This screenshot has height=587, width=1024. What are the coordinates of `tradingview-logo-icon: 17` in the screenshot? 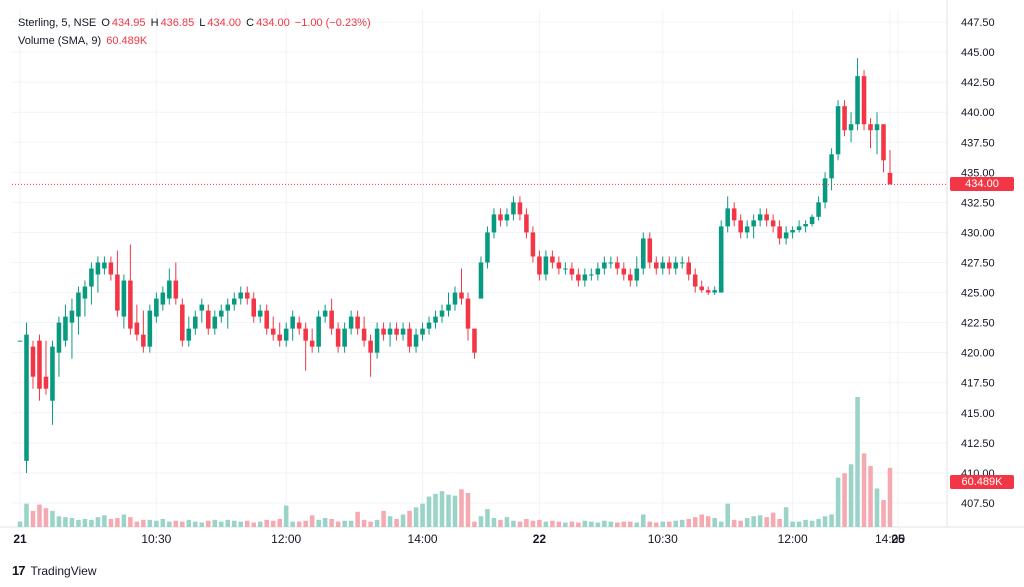 It's located at (19, 570).